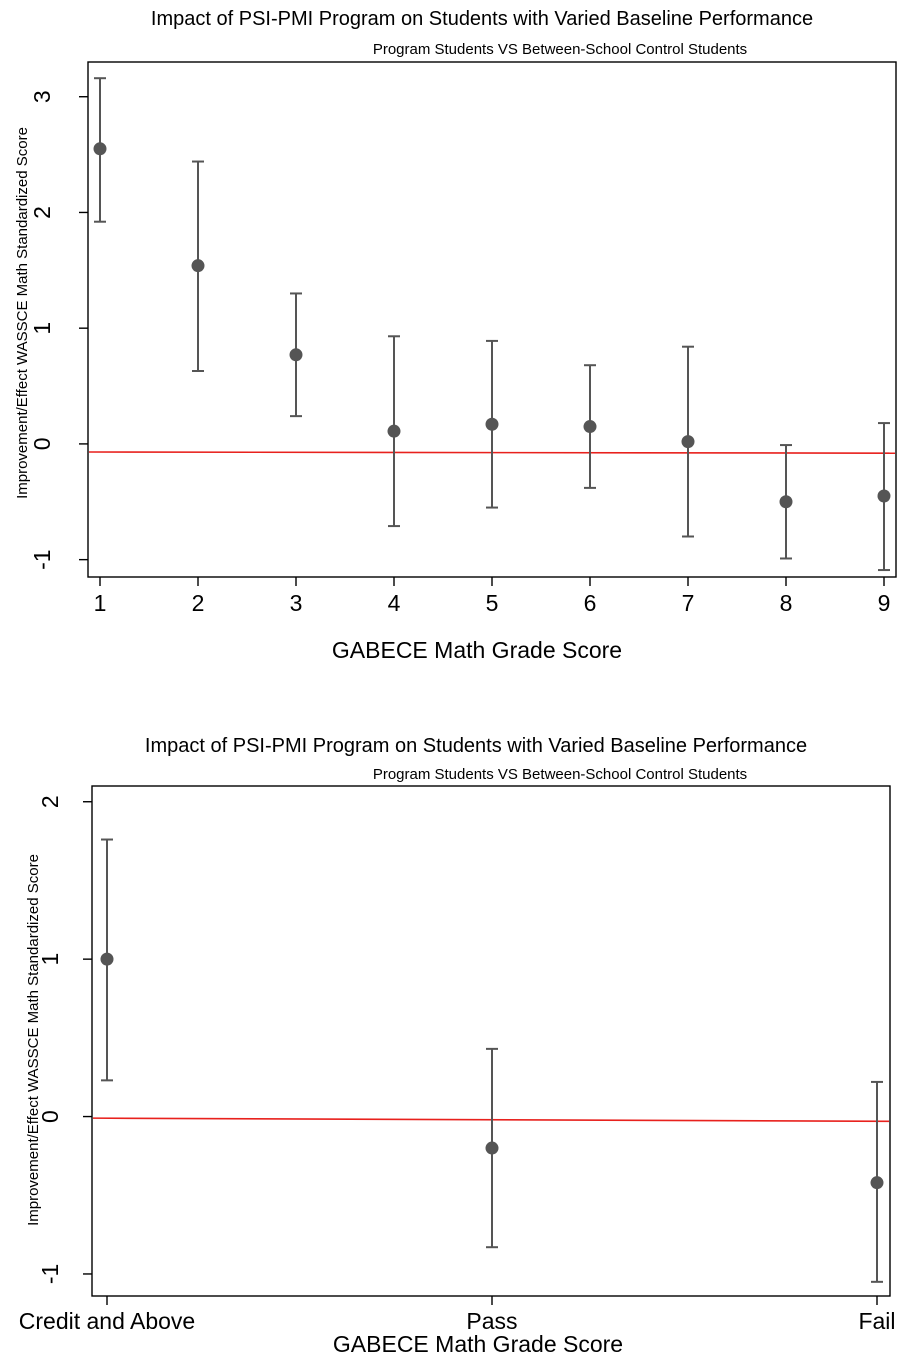 Image resolution: width=900 pixels, height=1356 pixels. What do you see at coordinates (107, 1321) in the screenshot?
I see `x-tick-label: Credit and Above` at bounding box center [107, 1321].